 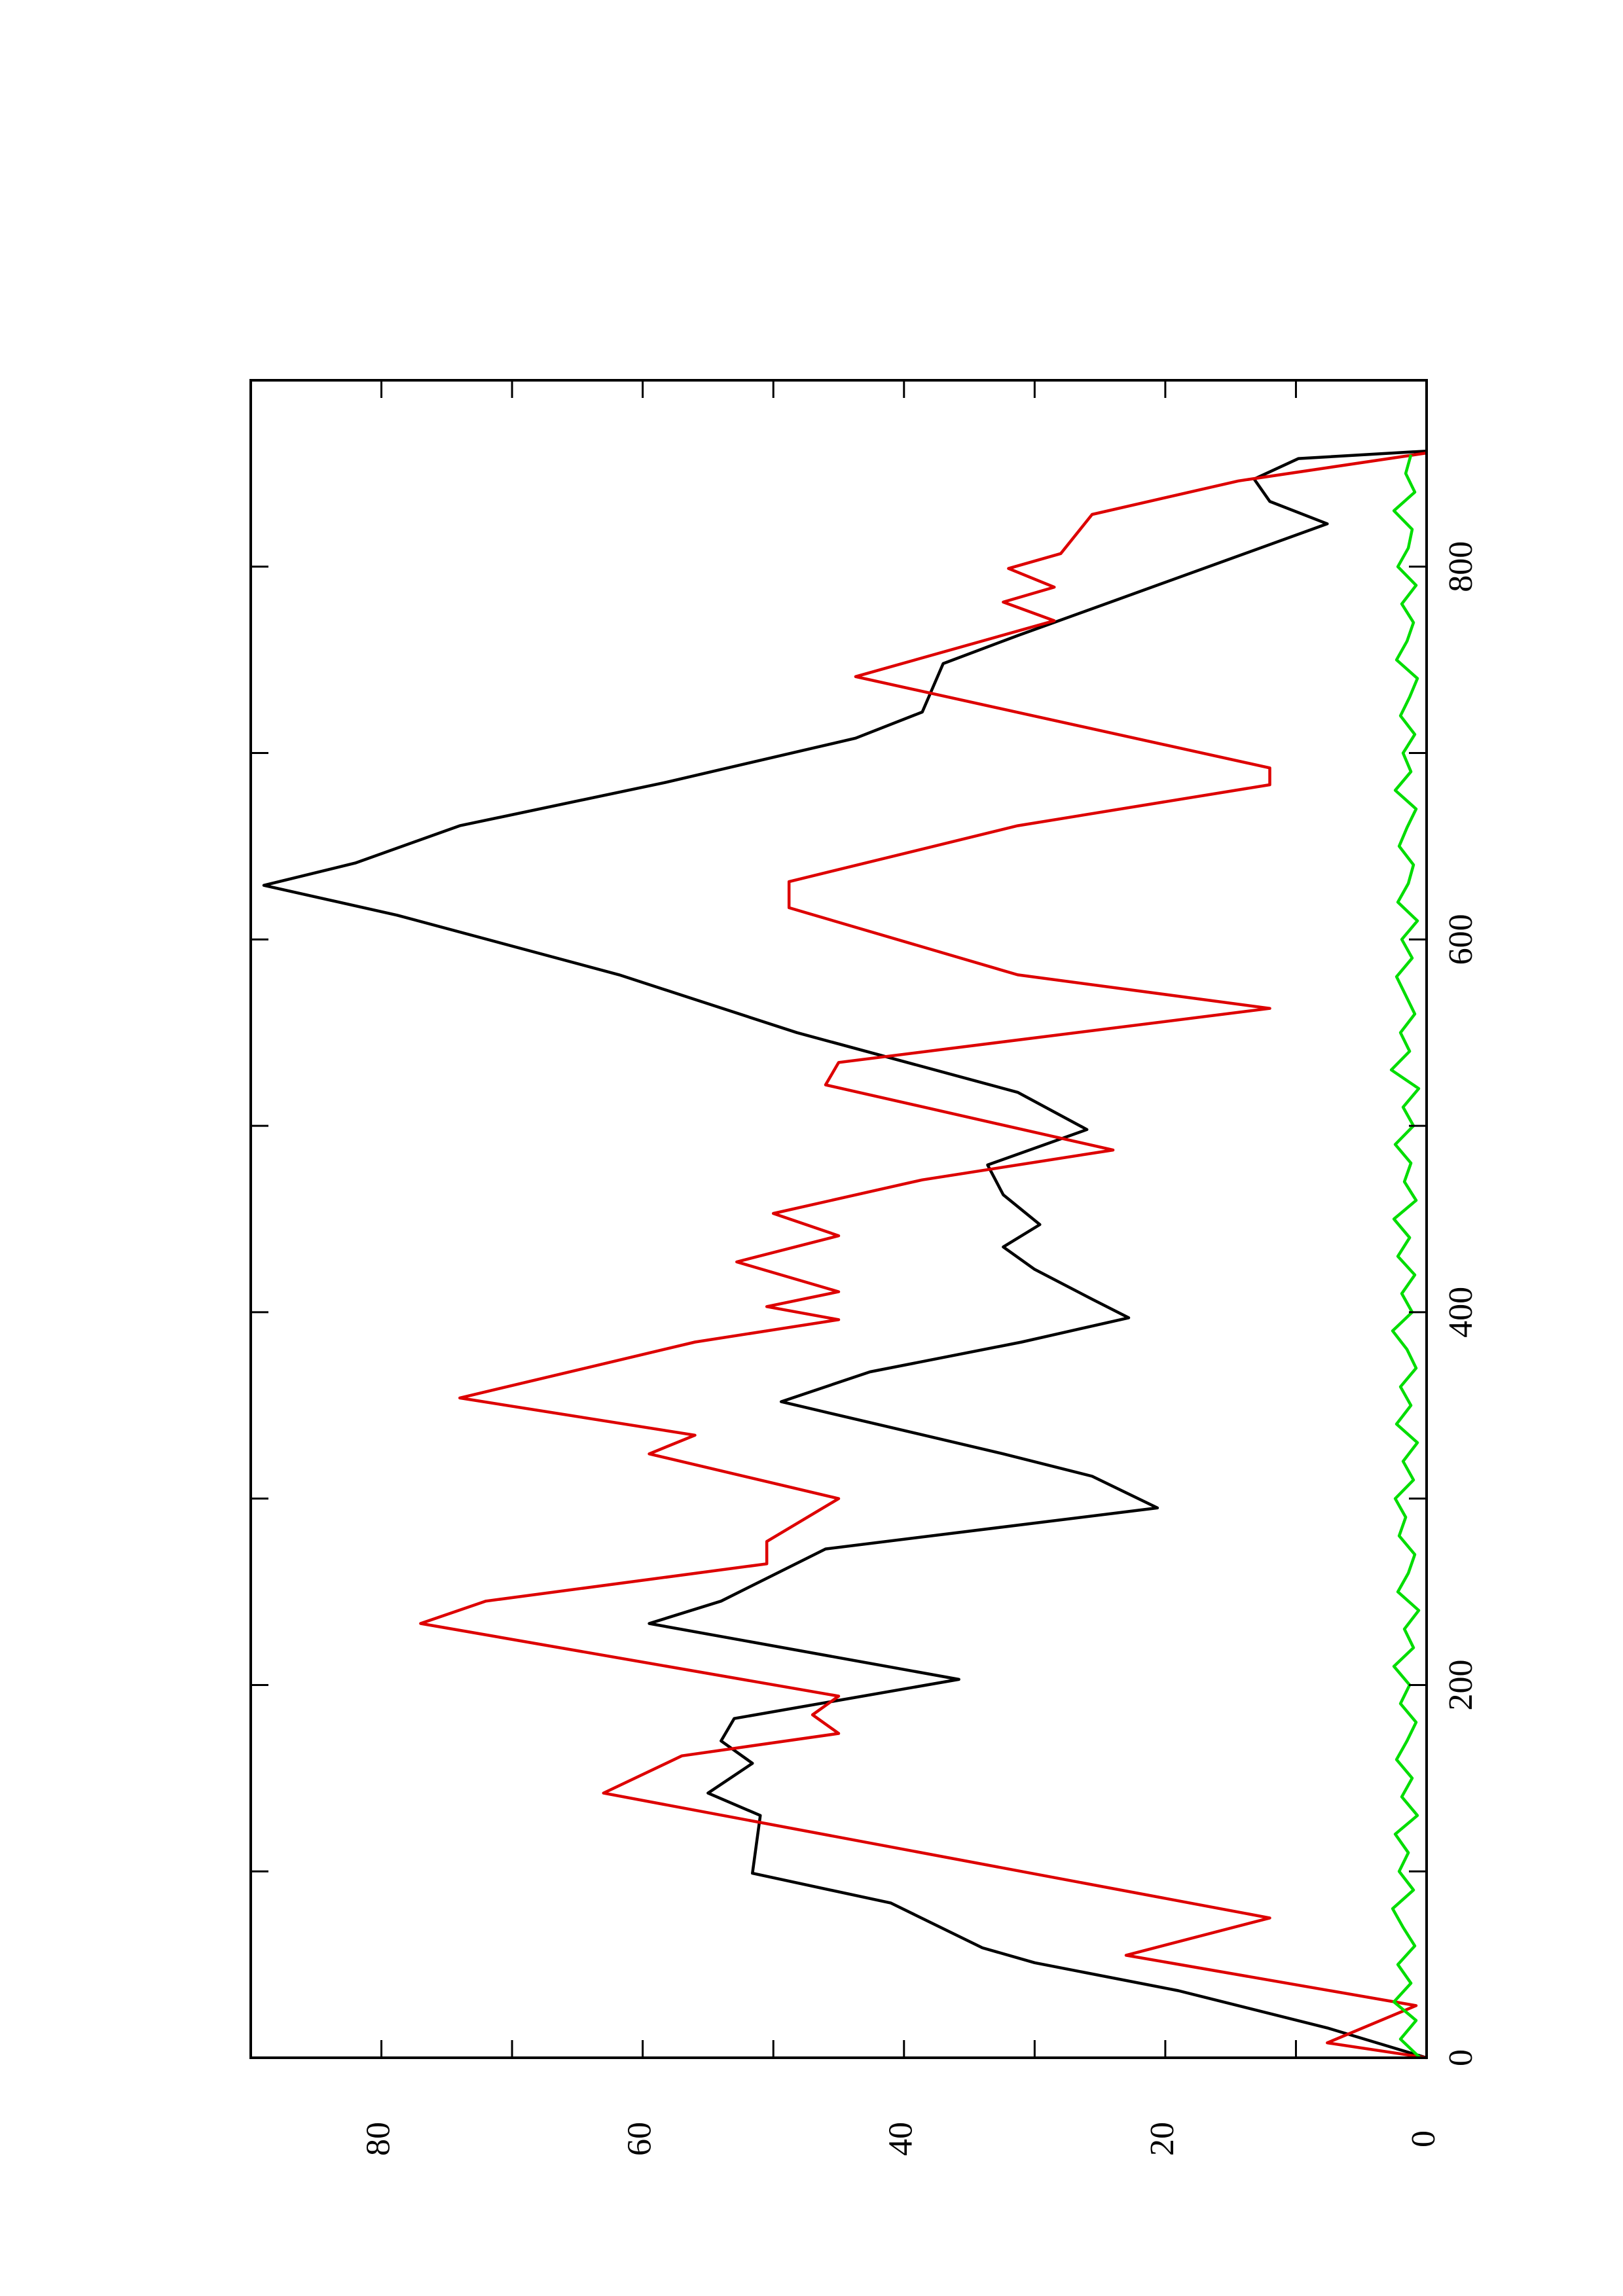 What do you see at coordinates (1423, 2138) in the screenshot?
I see `y-tick-label: 0` at bounding box center [1423, 2138].